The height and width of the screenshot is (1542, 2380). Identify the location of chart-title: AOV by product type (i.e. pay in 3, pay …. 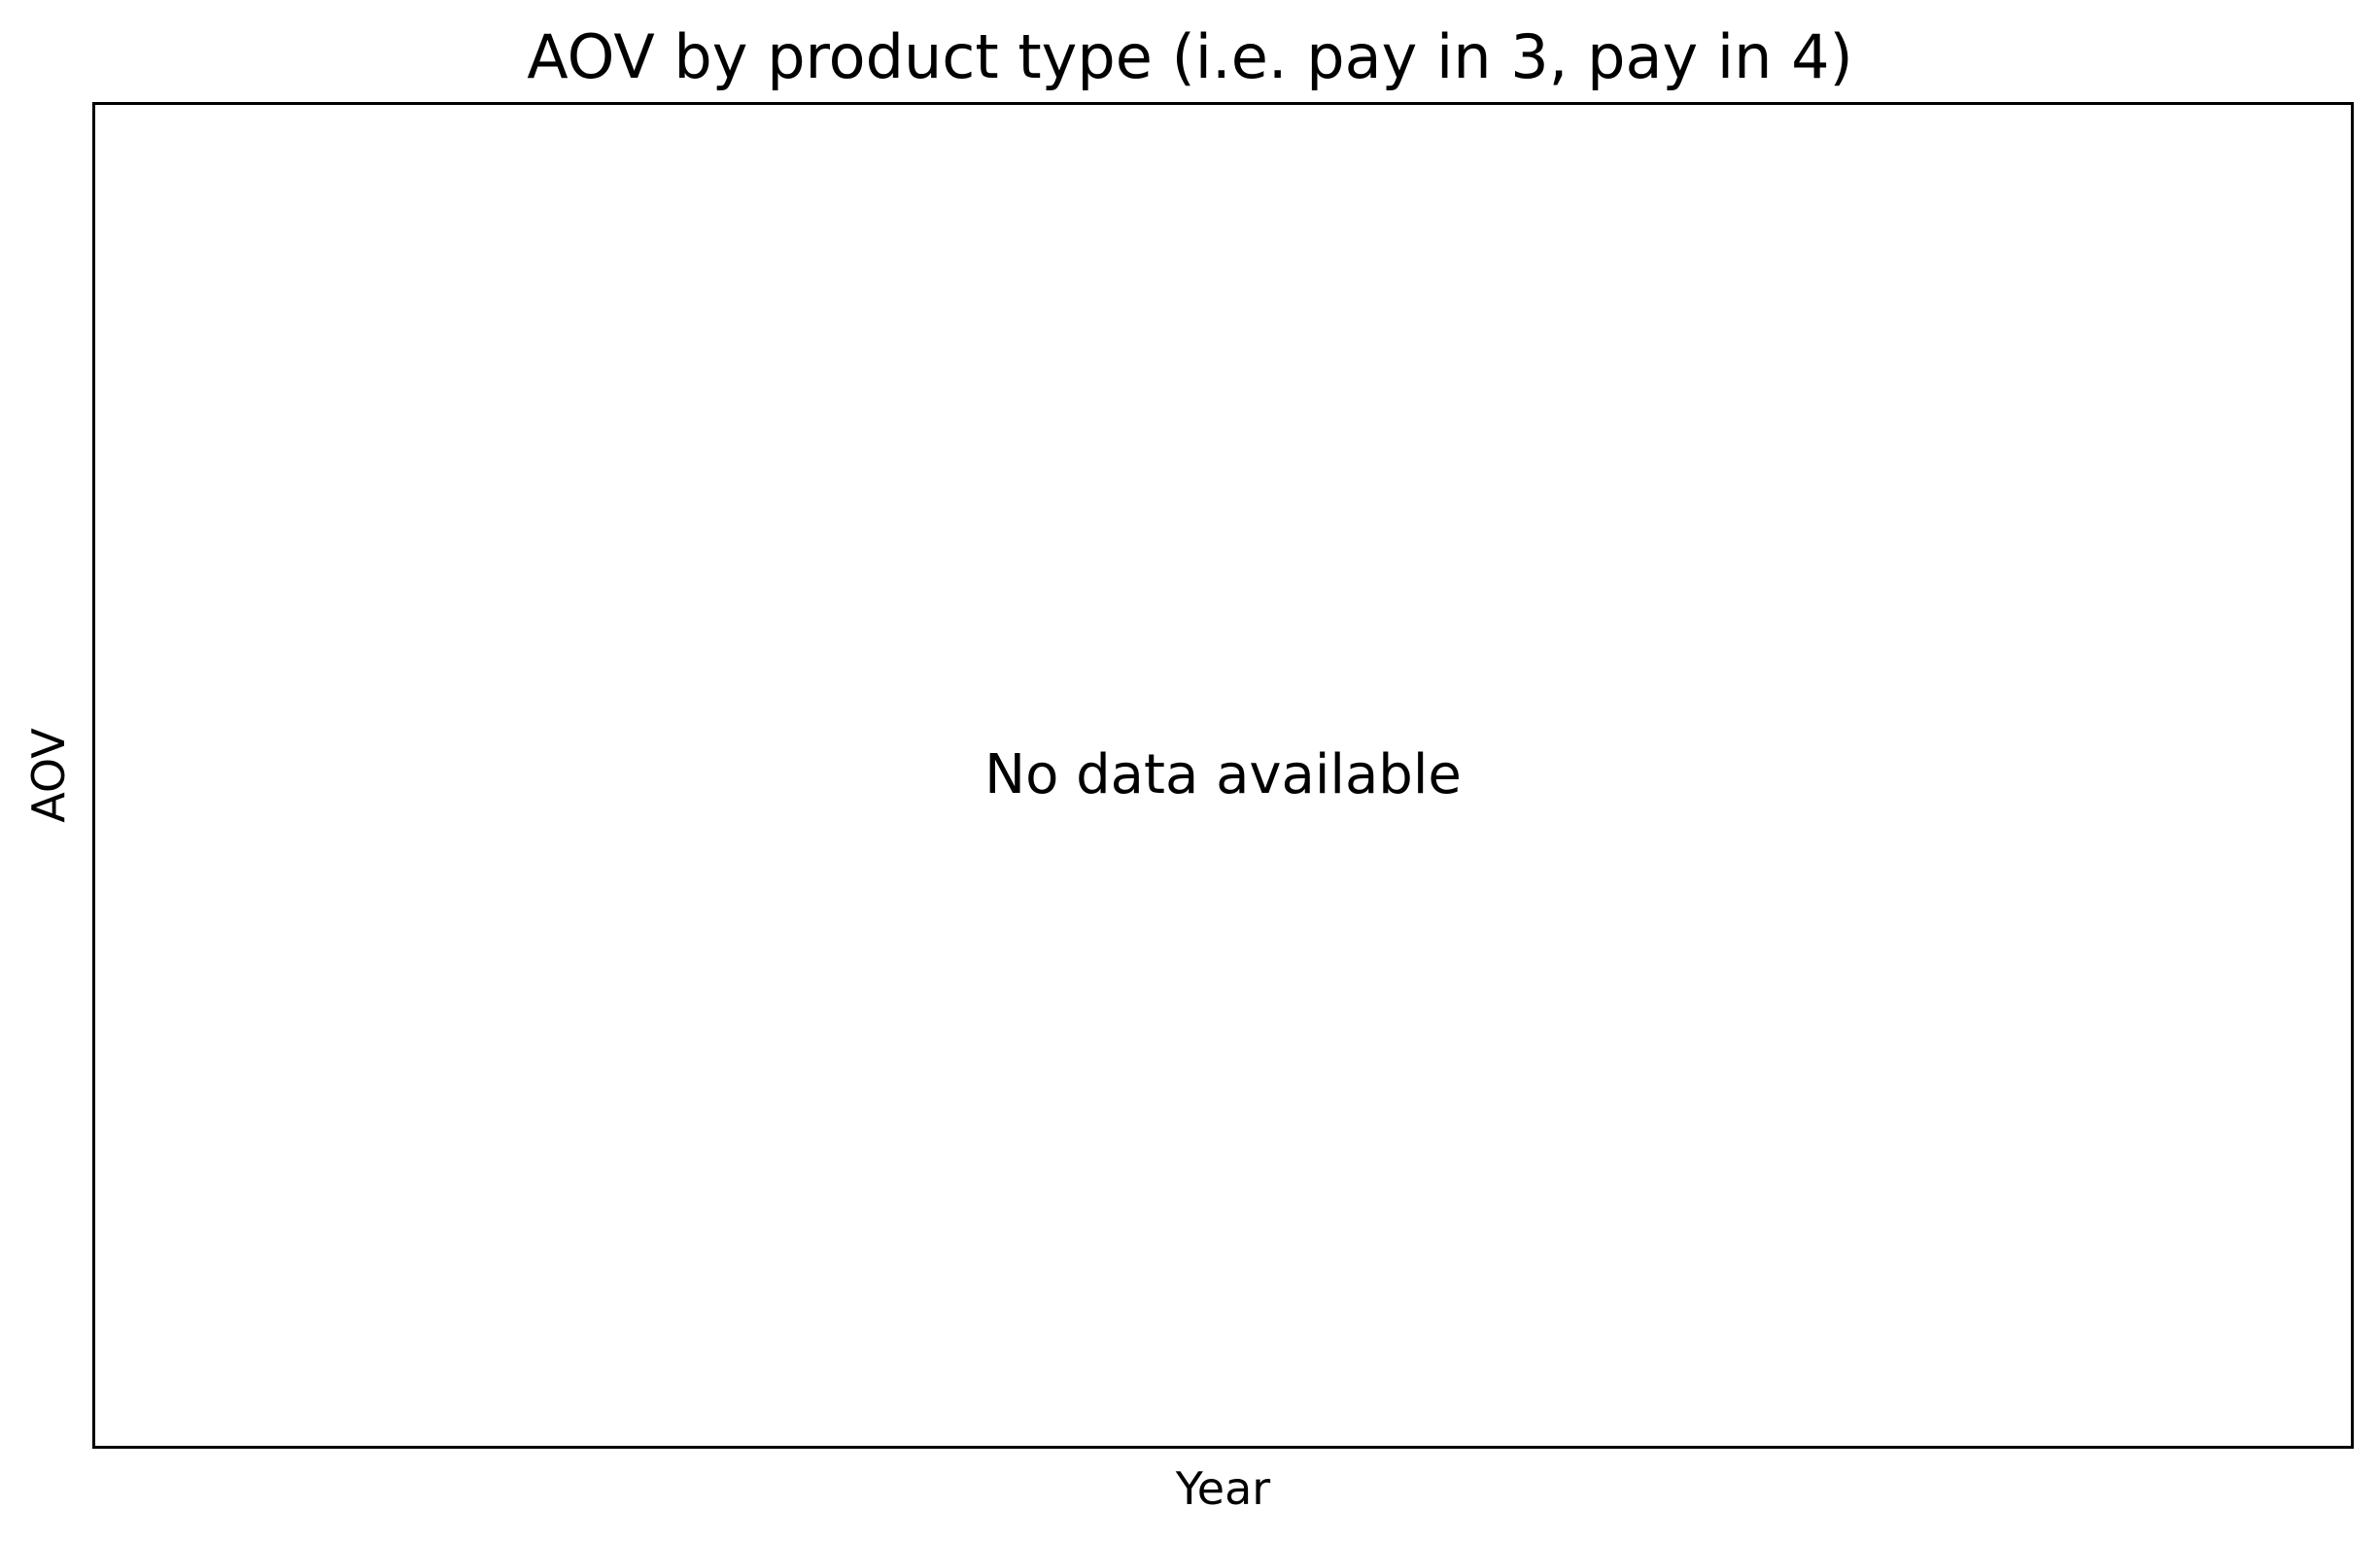
(1190, 56).